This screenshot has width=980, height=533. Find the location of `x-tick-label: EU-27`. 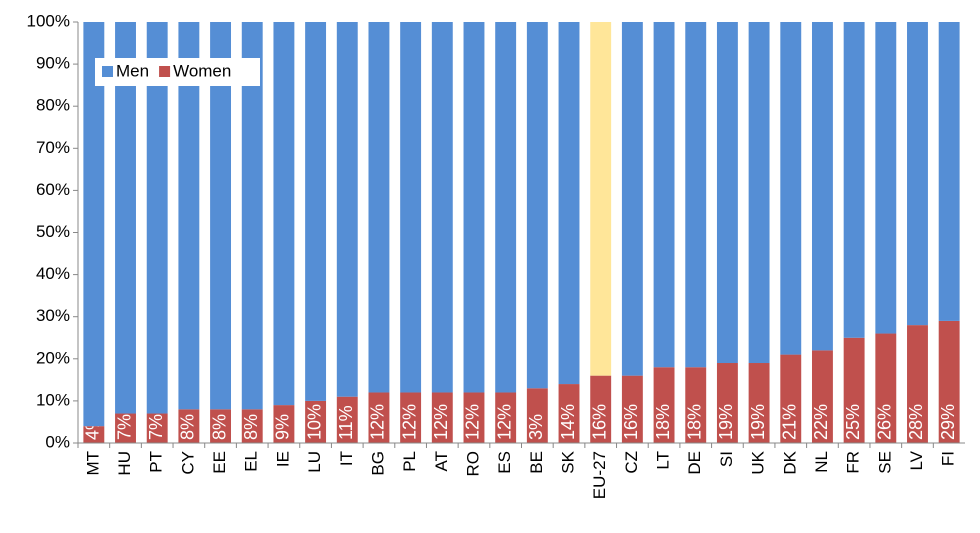

x-tick-label: EU-27 is located at coordinates (599, 475).